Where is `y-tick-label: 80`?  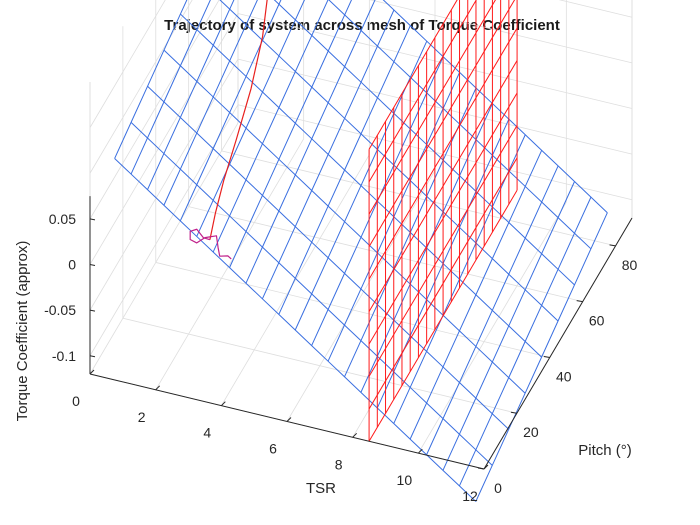
y-tick-label: 80 is located at coordinates (630, 265).